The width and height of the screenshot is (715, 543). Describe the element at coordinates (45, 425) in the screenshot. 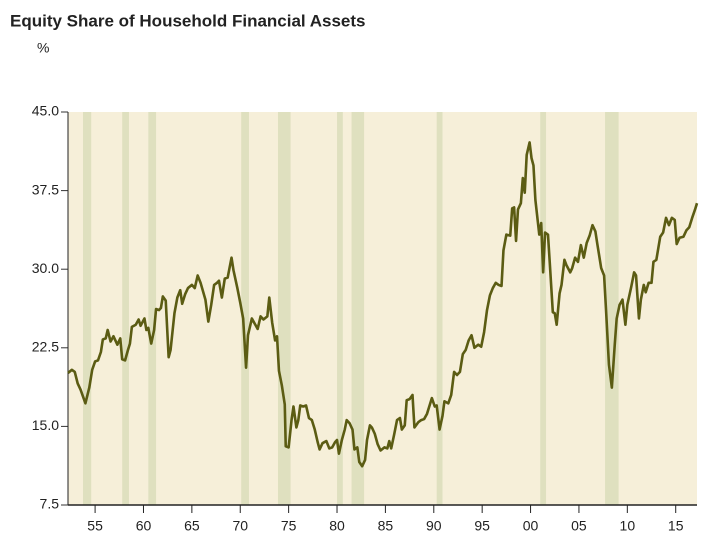

I see `y-tick-label: 15.0` at that location.